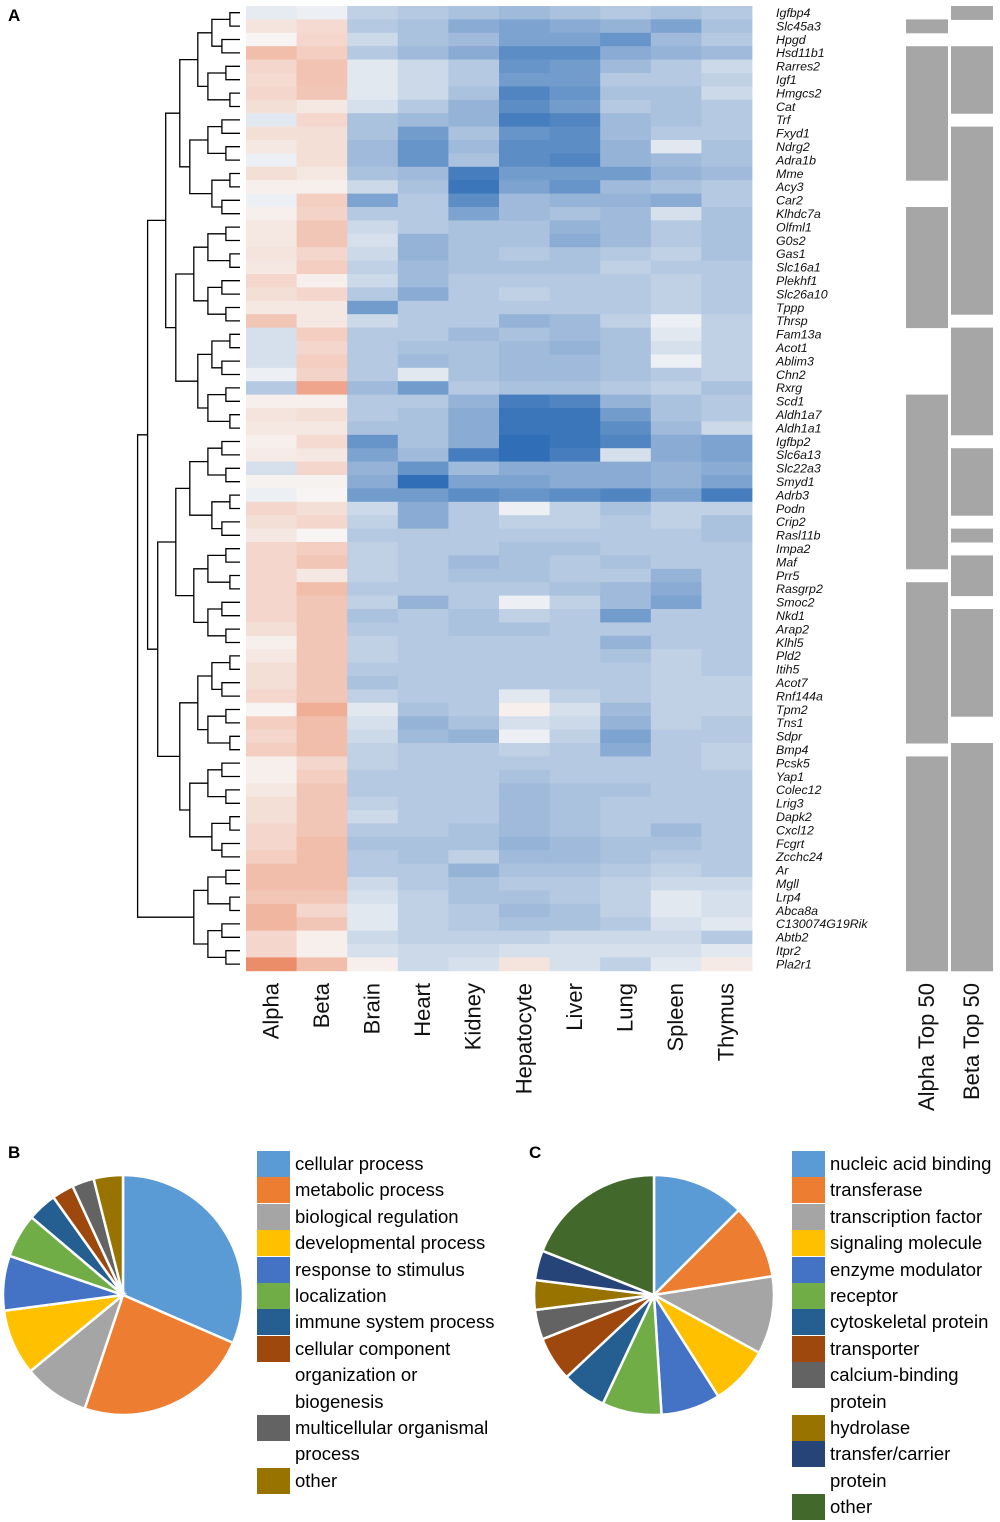 The width and height of the screenshot is (1000, 1522). I want to click on gene-label: Itpr2, so click(788, 951).